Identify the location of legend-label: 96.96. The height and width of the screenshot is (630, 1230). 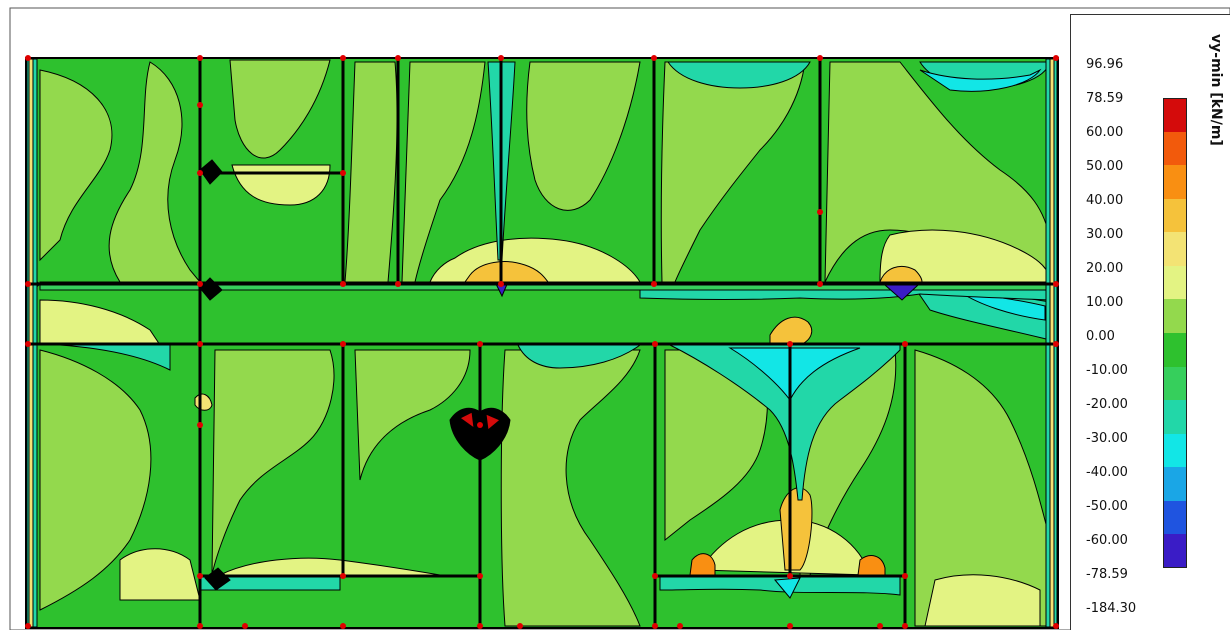
(1105, 64).